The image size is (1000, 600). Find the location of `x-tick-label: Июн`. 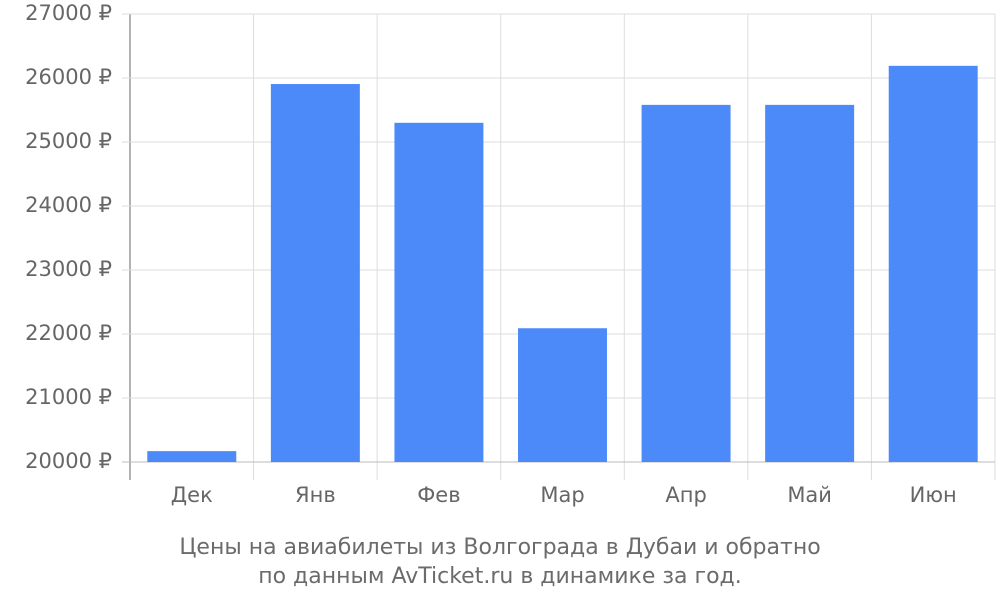

x-tick-label: Июн is located at coordinates (933, 495).